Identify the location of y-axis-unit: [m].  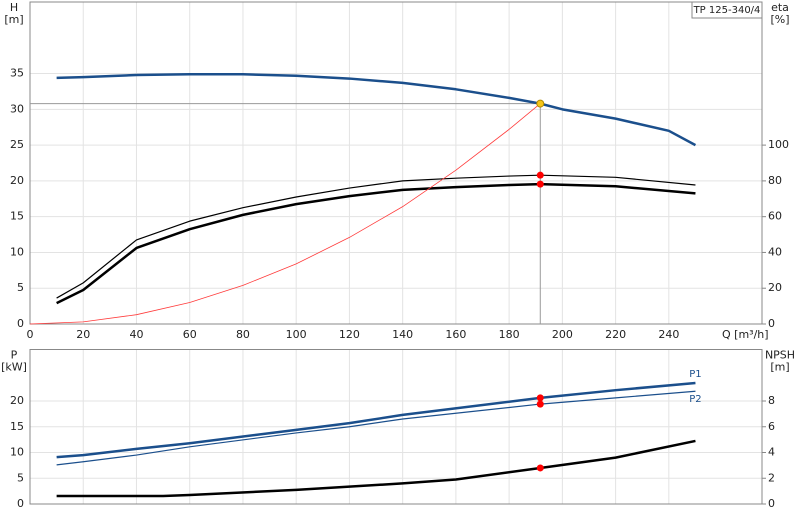
(13, 19).